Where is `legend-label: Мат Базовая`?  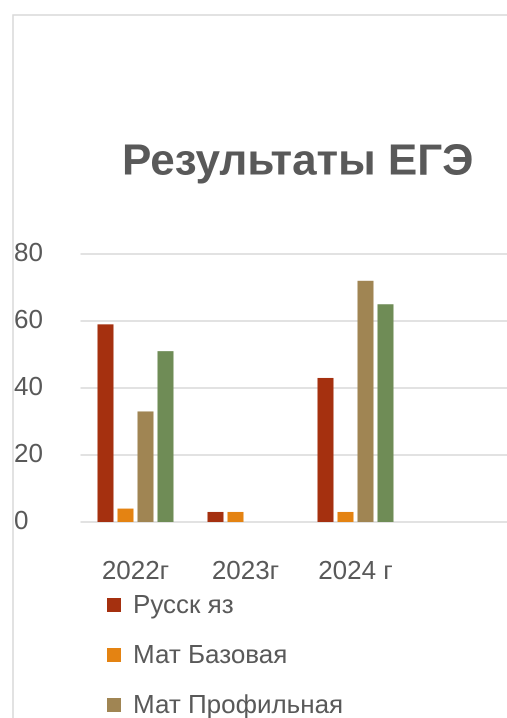
legend-label: Мат Базовая is located at coordinates (210, 654).